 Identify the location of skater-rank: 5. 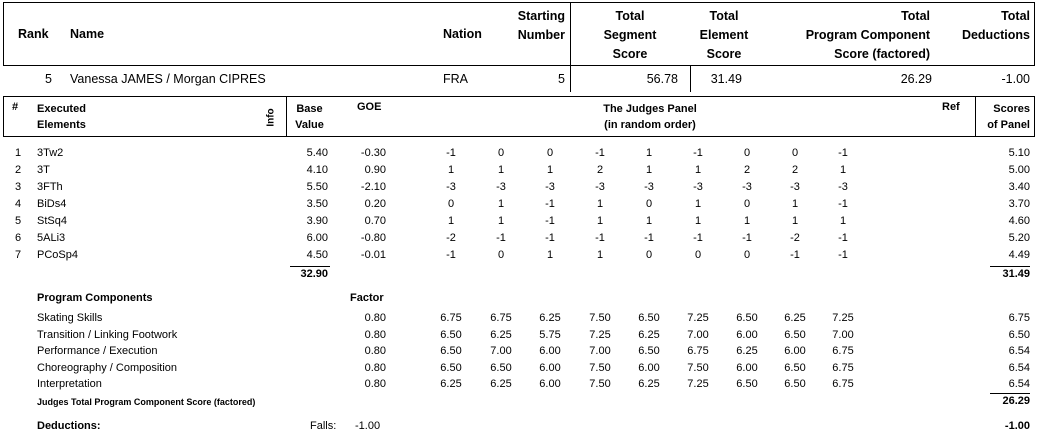
(48, 79).